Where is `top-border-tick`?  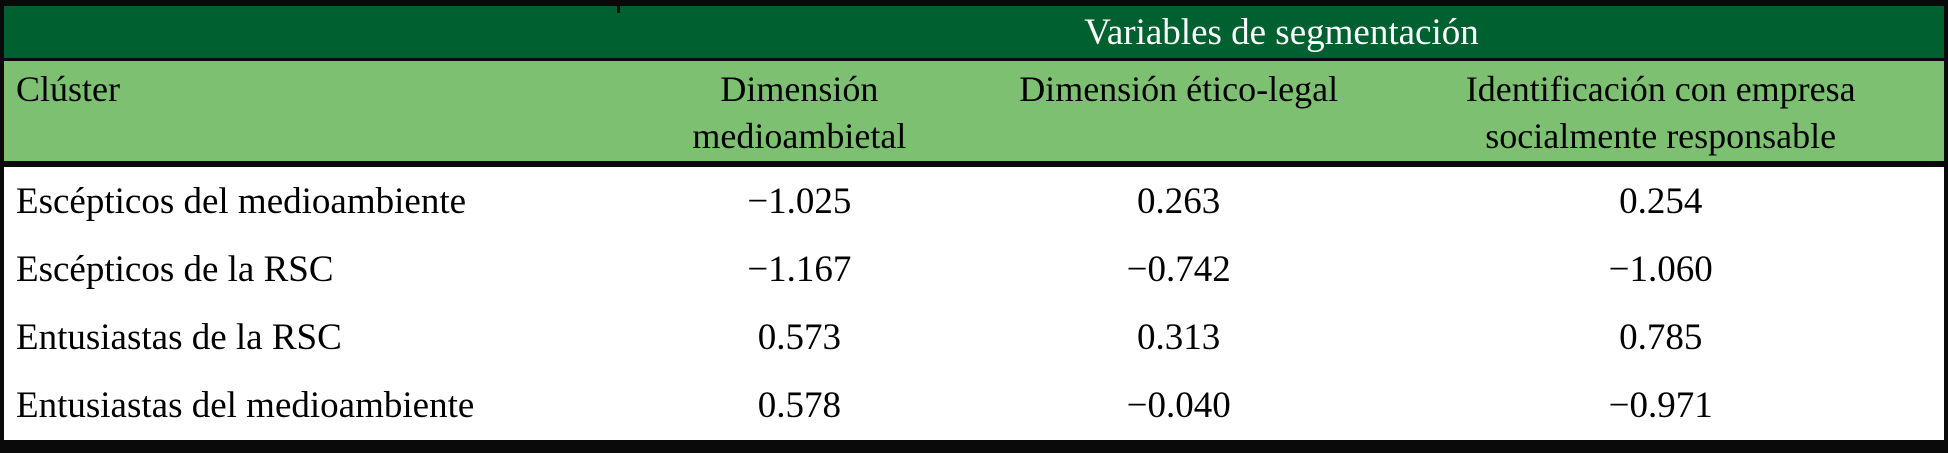
top-border-tick is located at coordinates (618, 6).